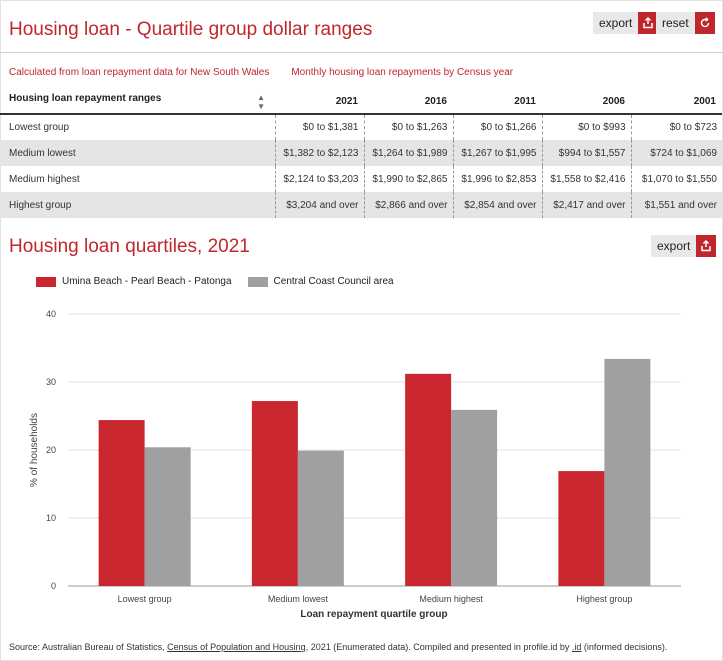 Image resolution: width=723 pixels, height=661 pixels. I want to click on y-tick-label: 40, so click(51, 314).